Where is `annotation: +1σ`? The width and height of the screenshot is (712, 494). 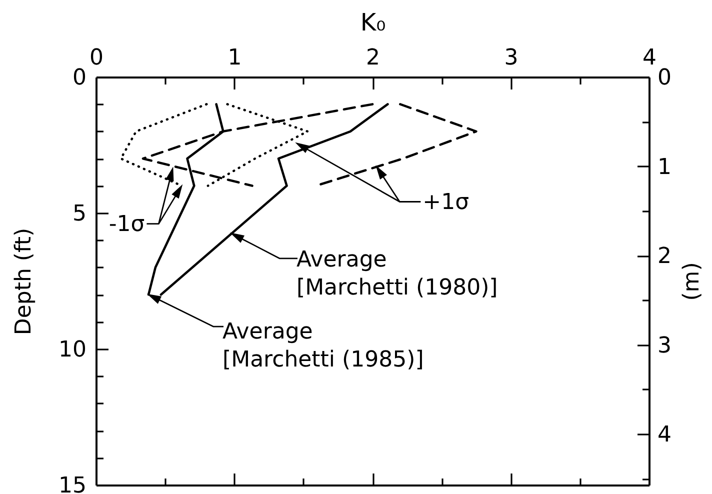 annotation: +1σ is located at coordinates (446, 202).